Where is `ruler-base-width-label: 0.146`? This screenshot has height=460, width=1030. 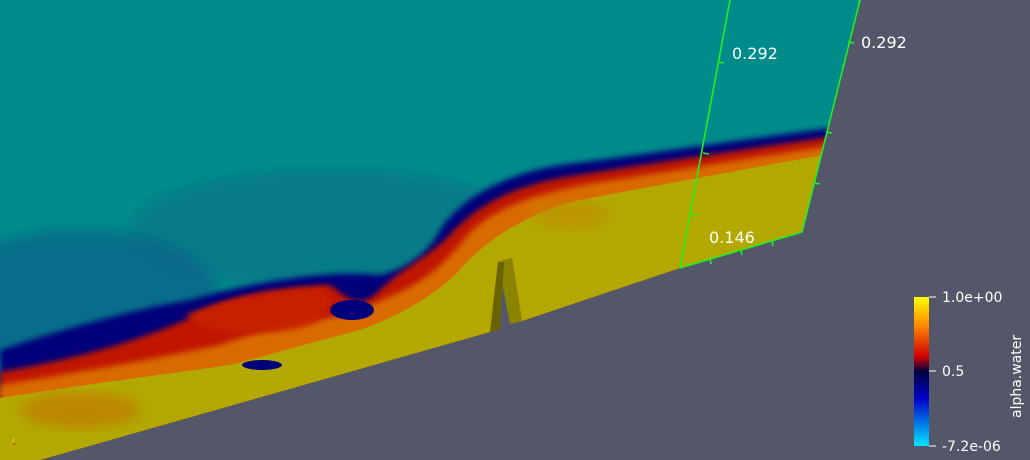 ruler-base-width-label: 0.146 is located at coordinates (732, 237).